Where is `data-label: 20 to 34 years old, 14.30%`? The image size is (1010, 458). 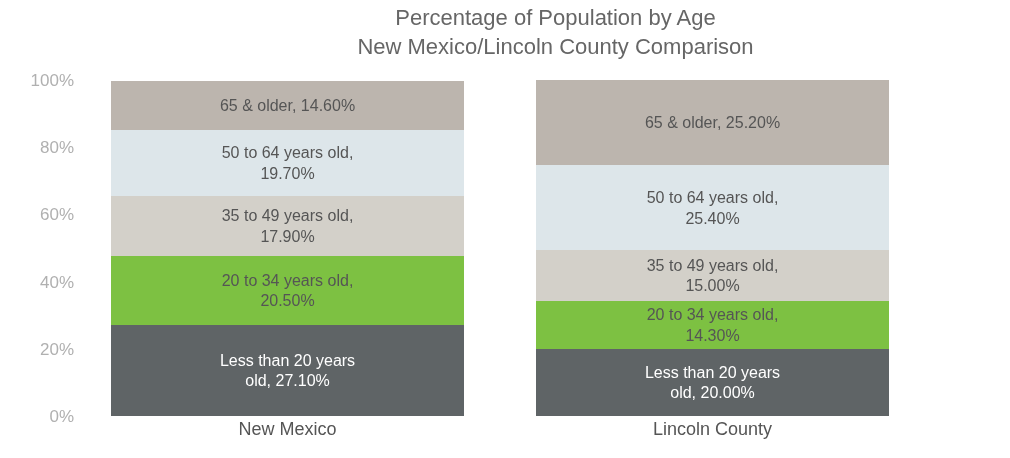 data-label: 20 to 34 years old, 14.30% is located at coordinates (712, 324).